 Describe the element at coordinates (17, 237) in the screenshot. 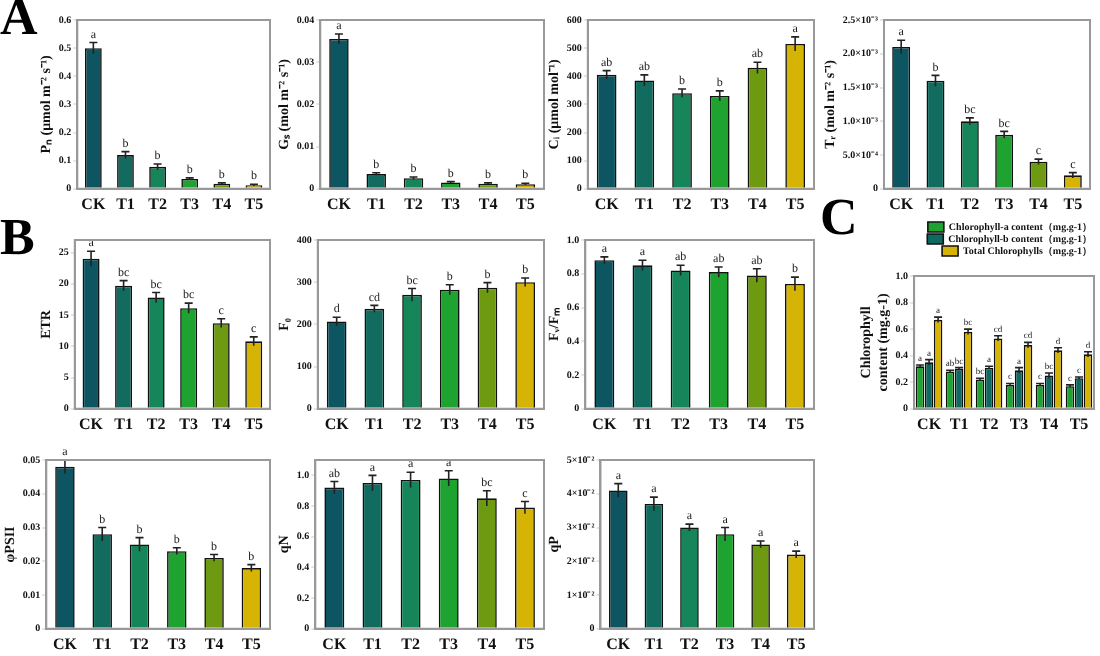

I see `text: B` at that location.